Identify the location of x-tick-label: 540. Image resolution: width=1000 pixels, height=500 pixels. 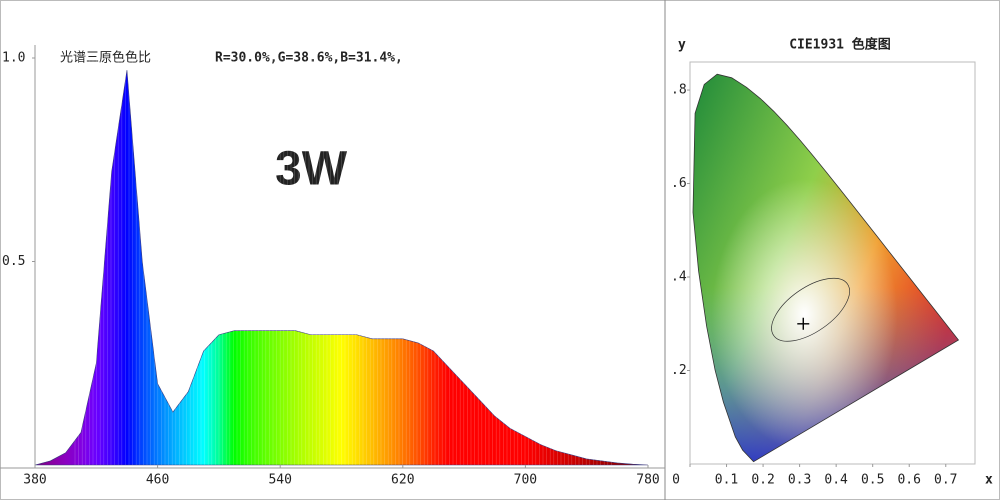
(279, 480).